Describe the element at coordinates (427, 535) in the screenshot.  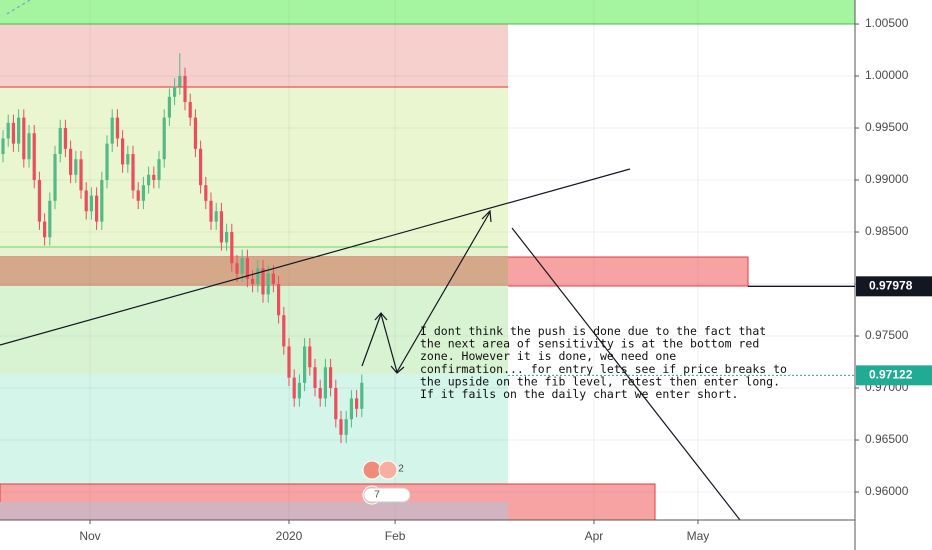
I see `time-axis` at that location.